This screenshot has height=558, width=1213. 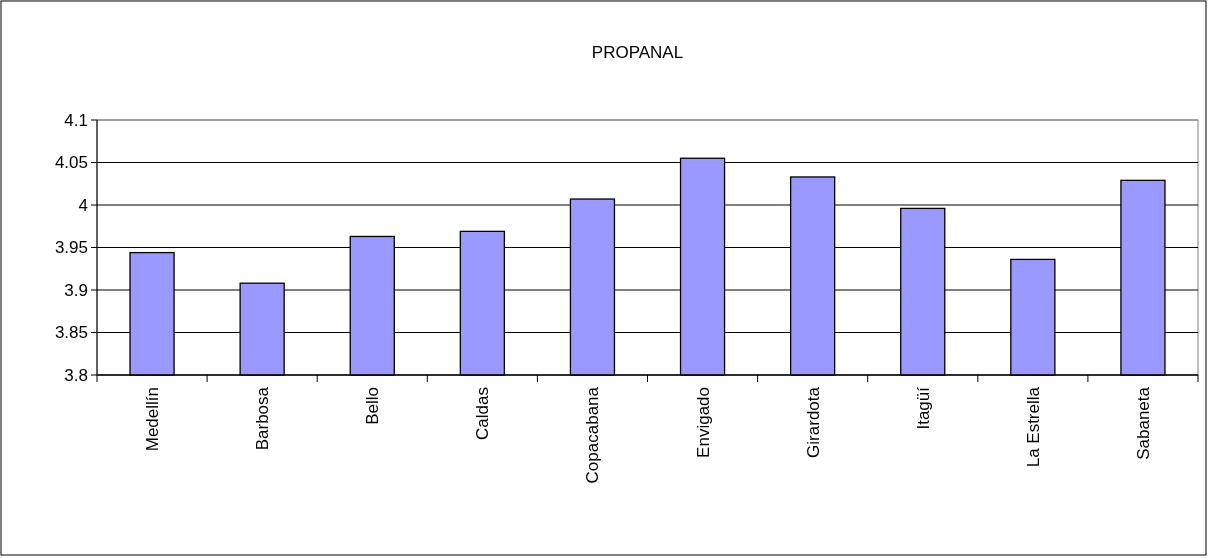 I want to click on y-tick-label: 3.85, so click(x=71, y=333).